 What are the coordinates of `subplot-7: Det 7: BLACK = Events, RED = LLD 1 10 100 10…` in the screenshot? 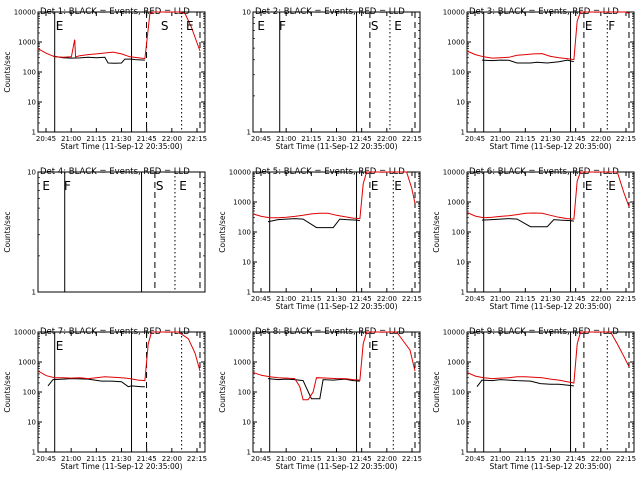 It's located at (105, 399).